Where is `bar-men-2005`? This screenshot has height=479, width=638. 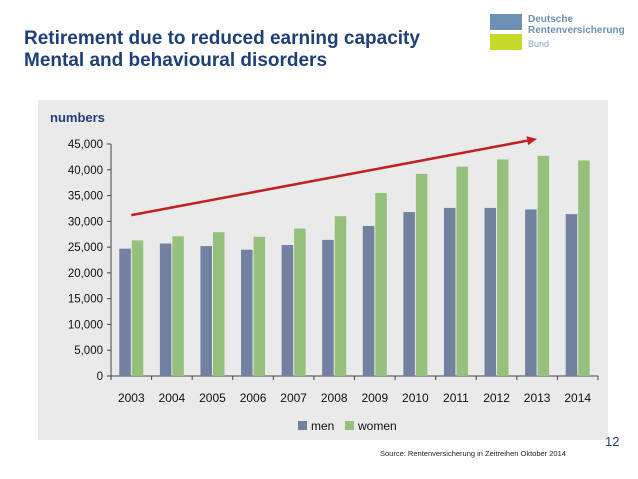
bar-men-2005 is located at coordinates (206, 311).